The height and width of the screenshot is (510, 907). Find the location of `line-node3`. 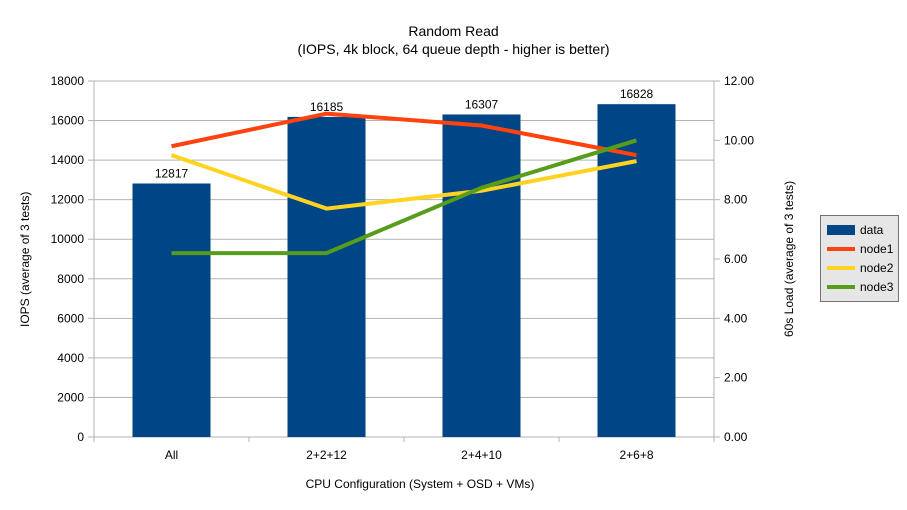

line-node3 is located at coordinates (404, 197).